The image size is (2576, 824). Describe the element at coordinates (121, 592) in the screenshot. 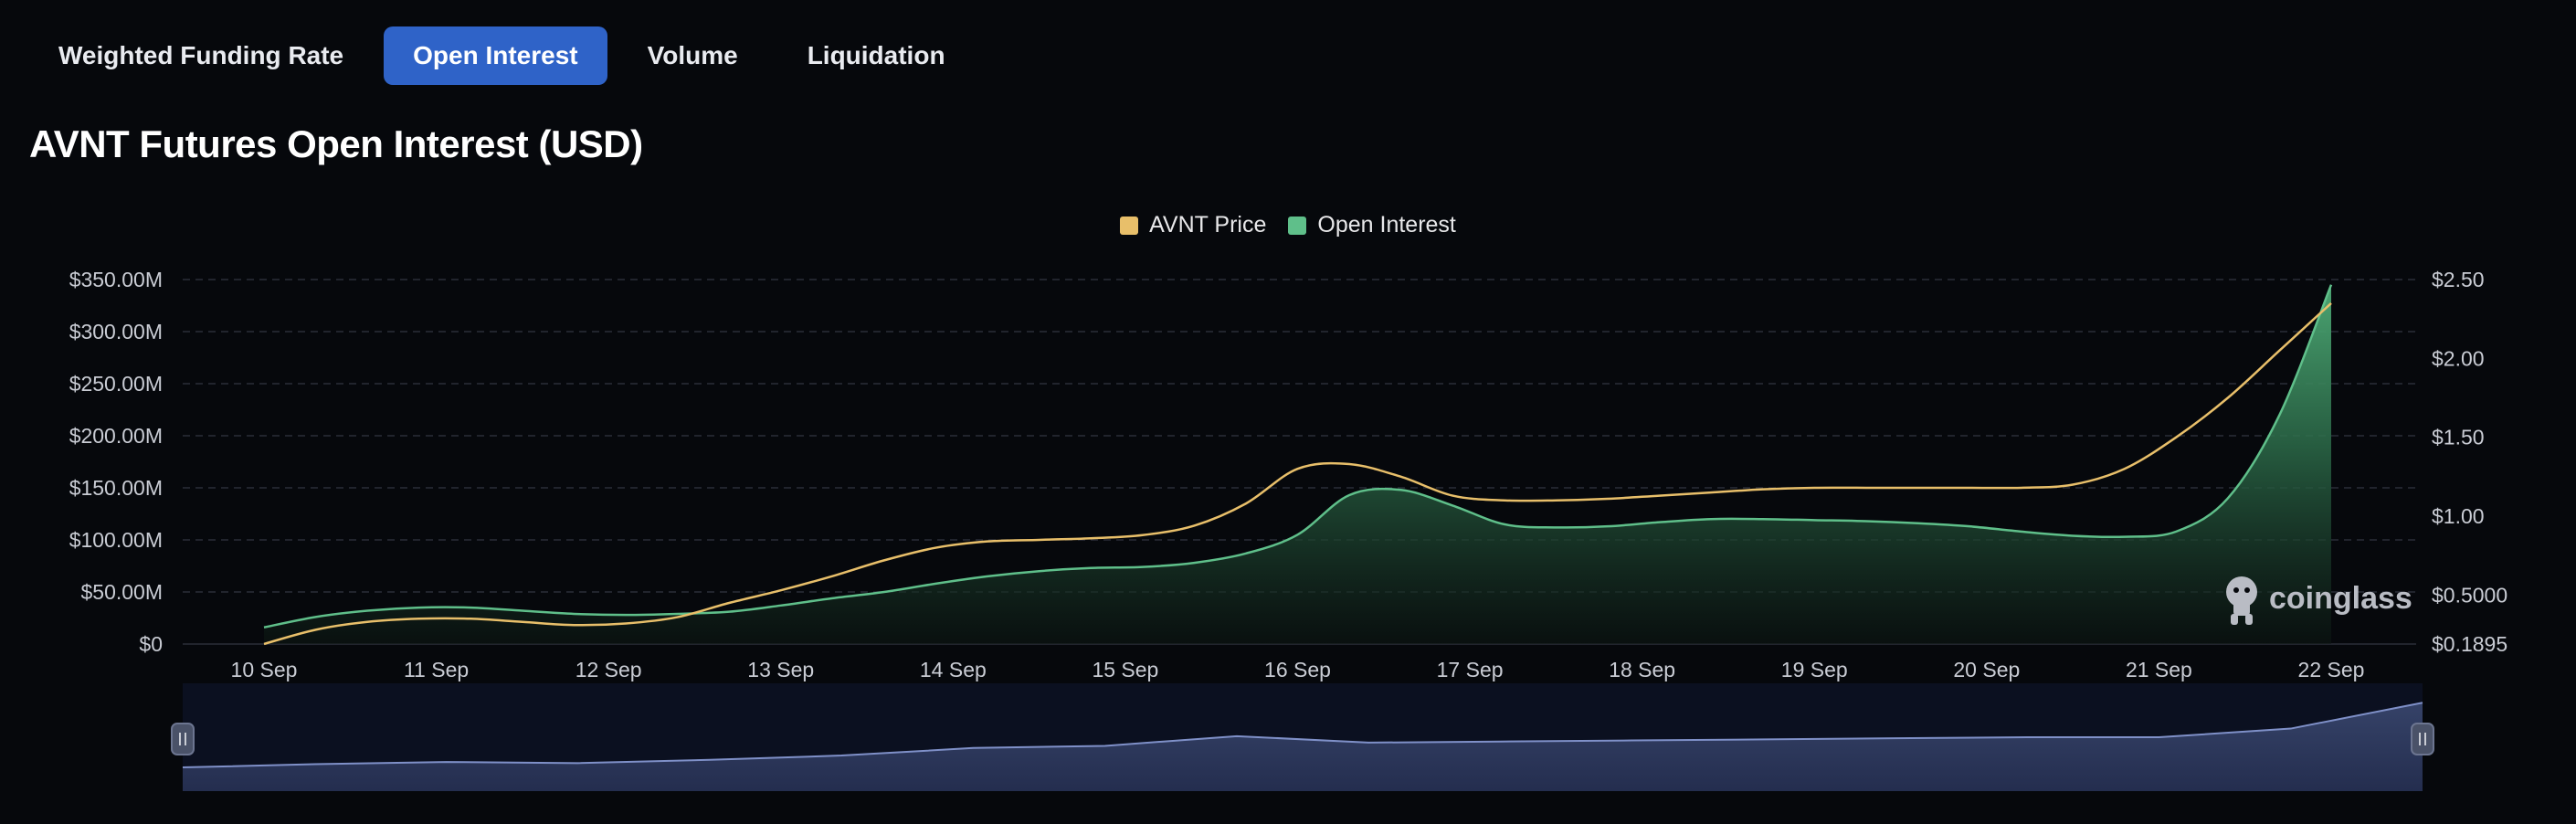

I see `y-left-tick-label: $50.00M` at that location.